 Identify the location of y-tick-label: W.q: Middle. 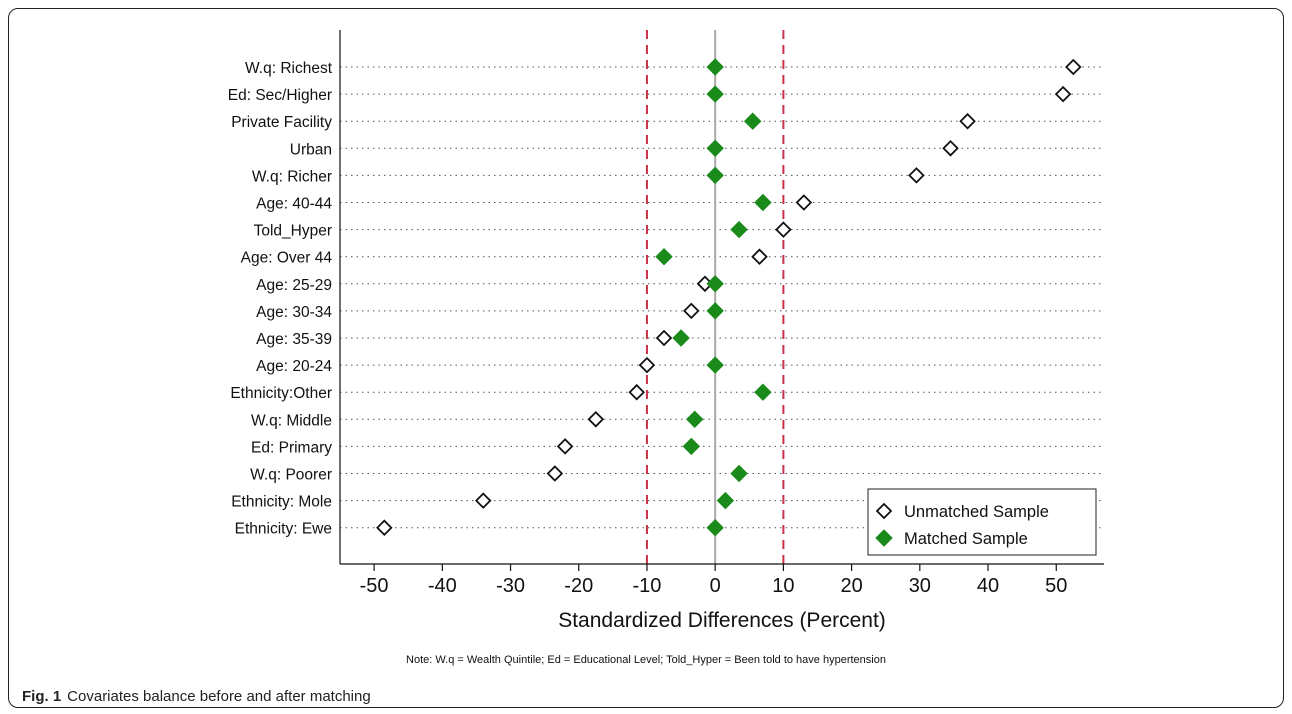
(291, 420).